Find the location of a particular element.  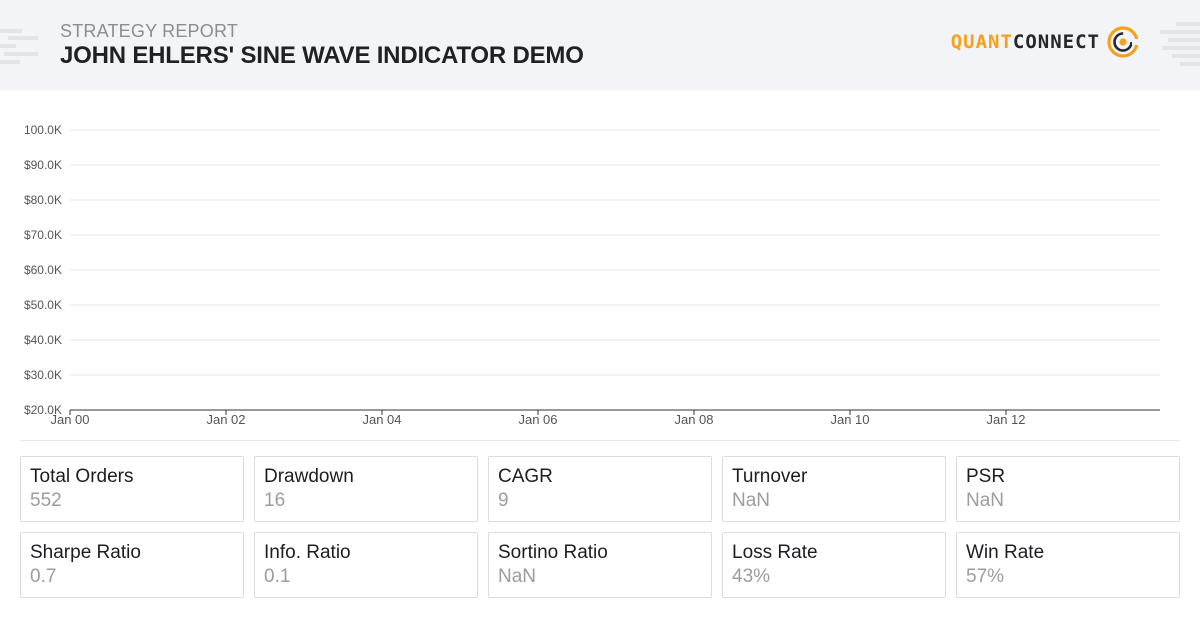

stat-value: 0.7 is located at coordinates (43, 576).